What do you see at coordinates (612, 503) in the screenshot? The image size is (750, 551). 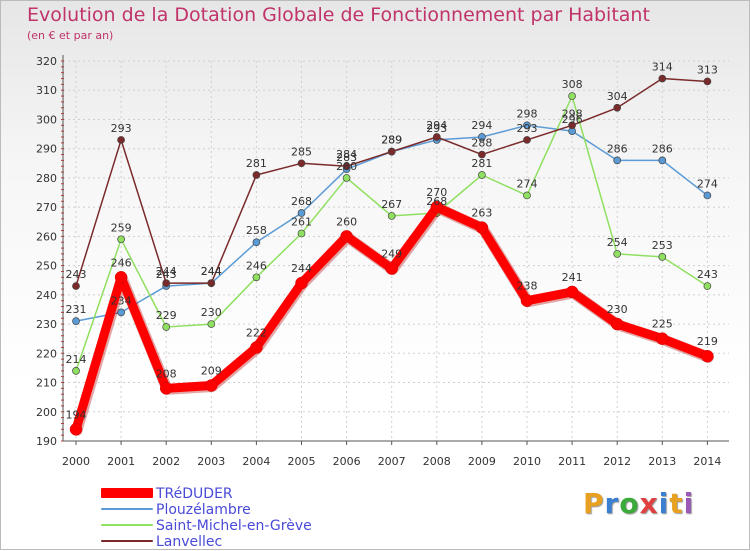 I see `logo-letter: r` at bounding box center [612, 503].